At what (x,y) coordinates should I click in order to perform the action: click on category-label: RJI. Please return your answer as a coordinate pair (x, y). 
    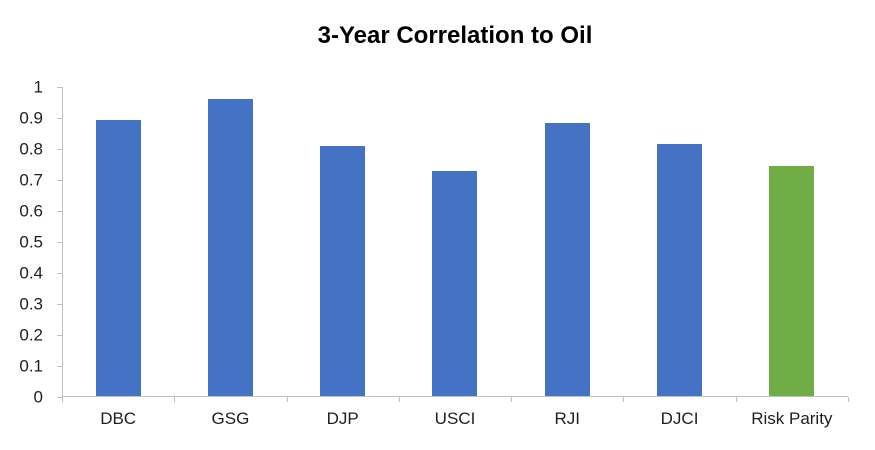
    Looking at the image, I should click on (567, 418).